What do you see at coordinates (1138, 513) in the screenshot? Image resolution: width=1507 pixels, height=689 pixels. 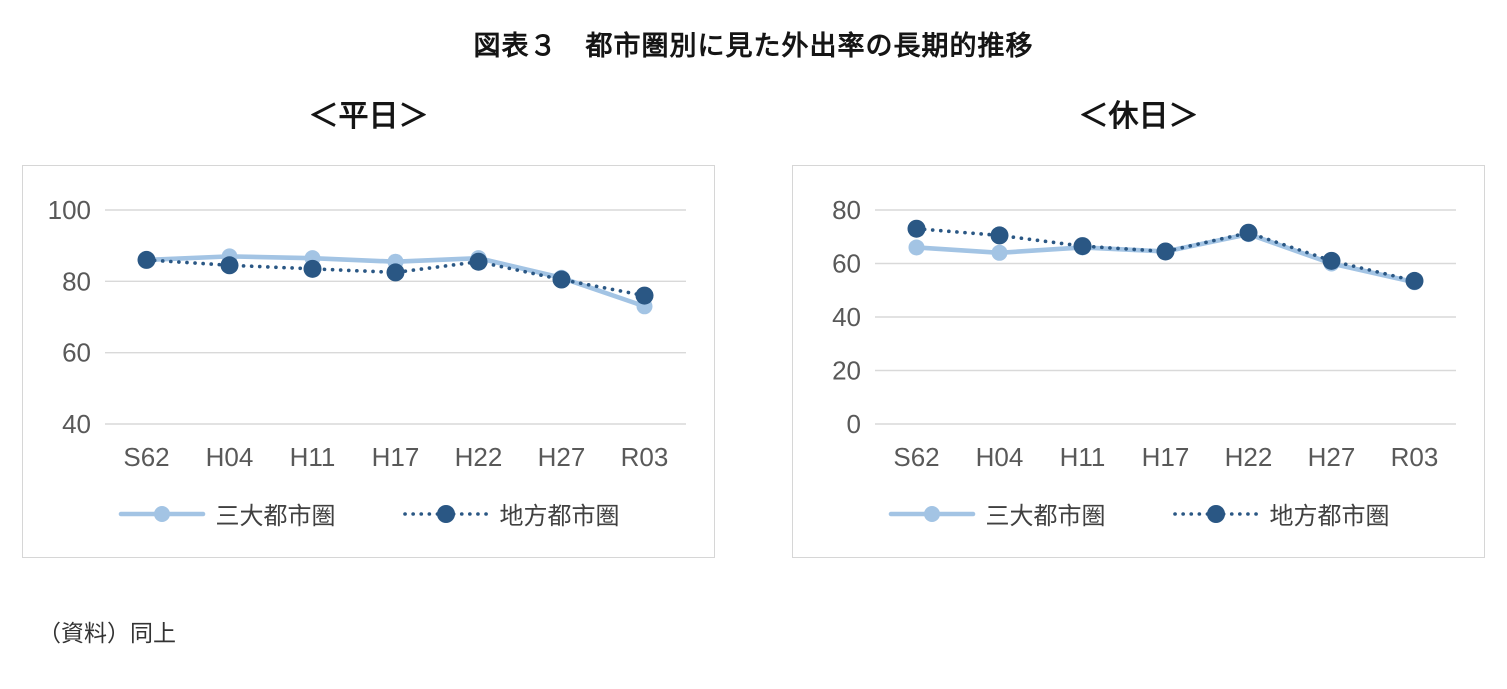 I see `holiday-chart-legend: 三大都市圏 地方都市圏` at bounding box center [1138, 513].